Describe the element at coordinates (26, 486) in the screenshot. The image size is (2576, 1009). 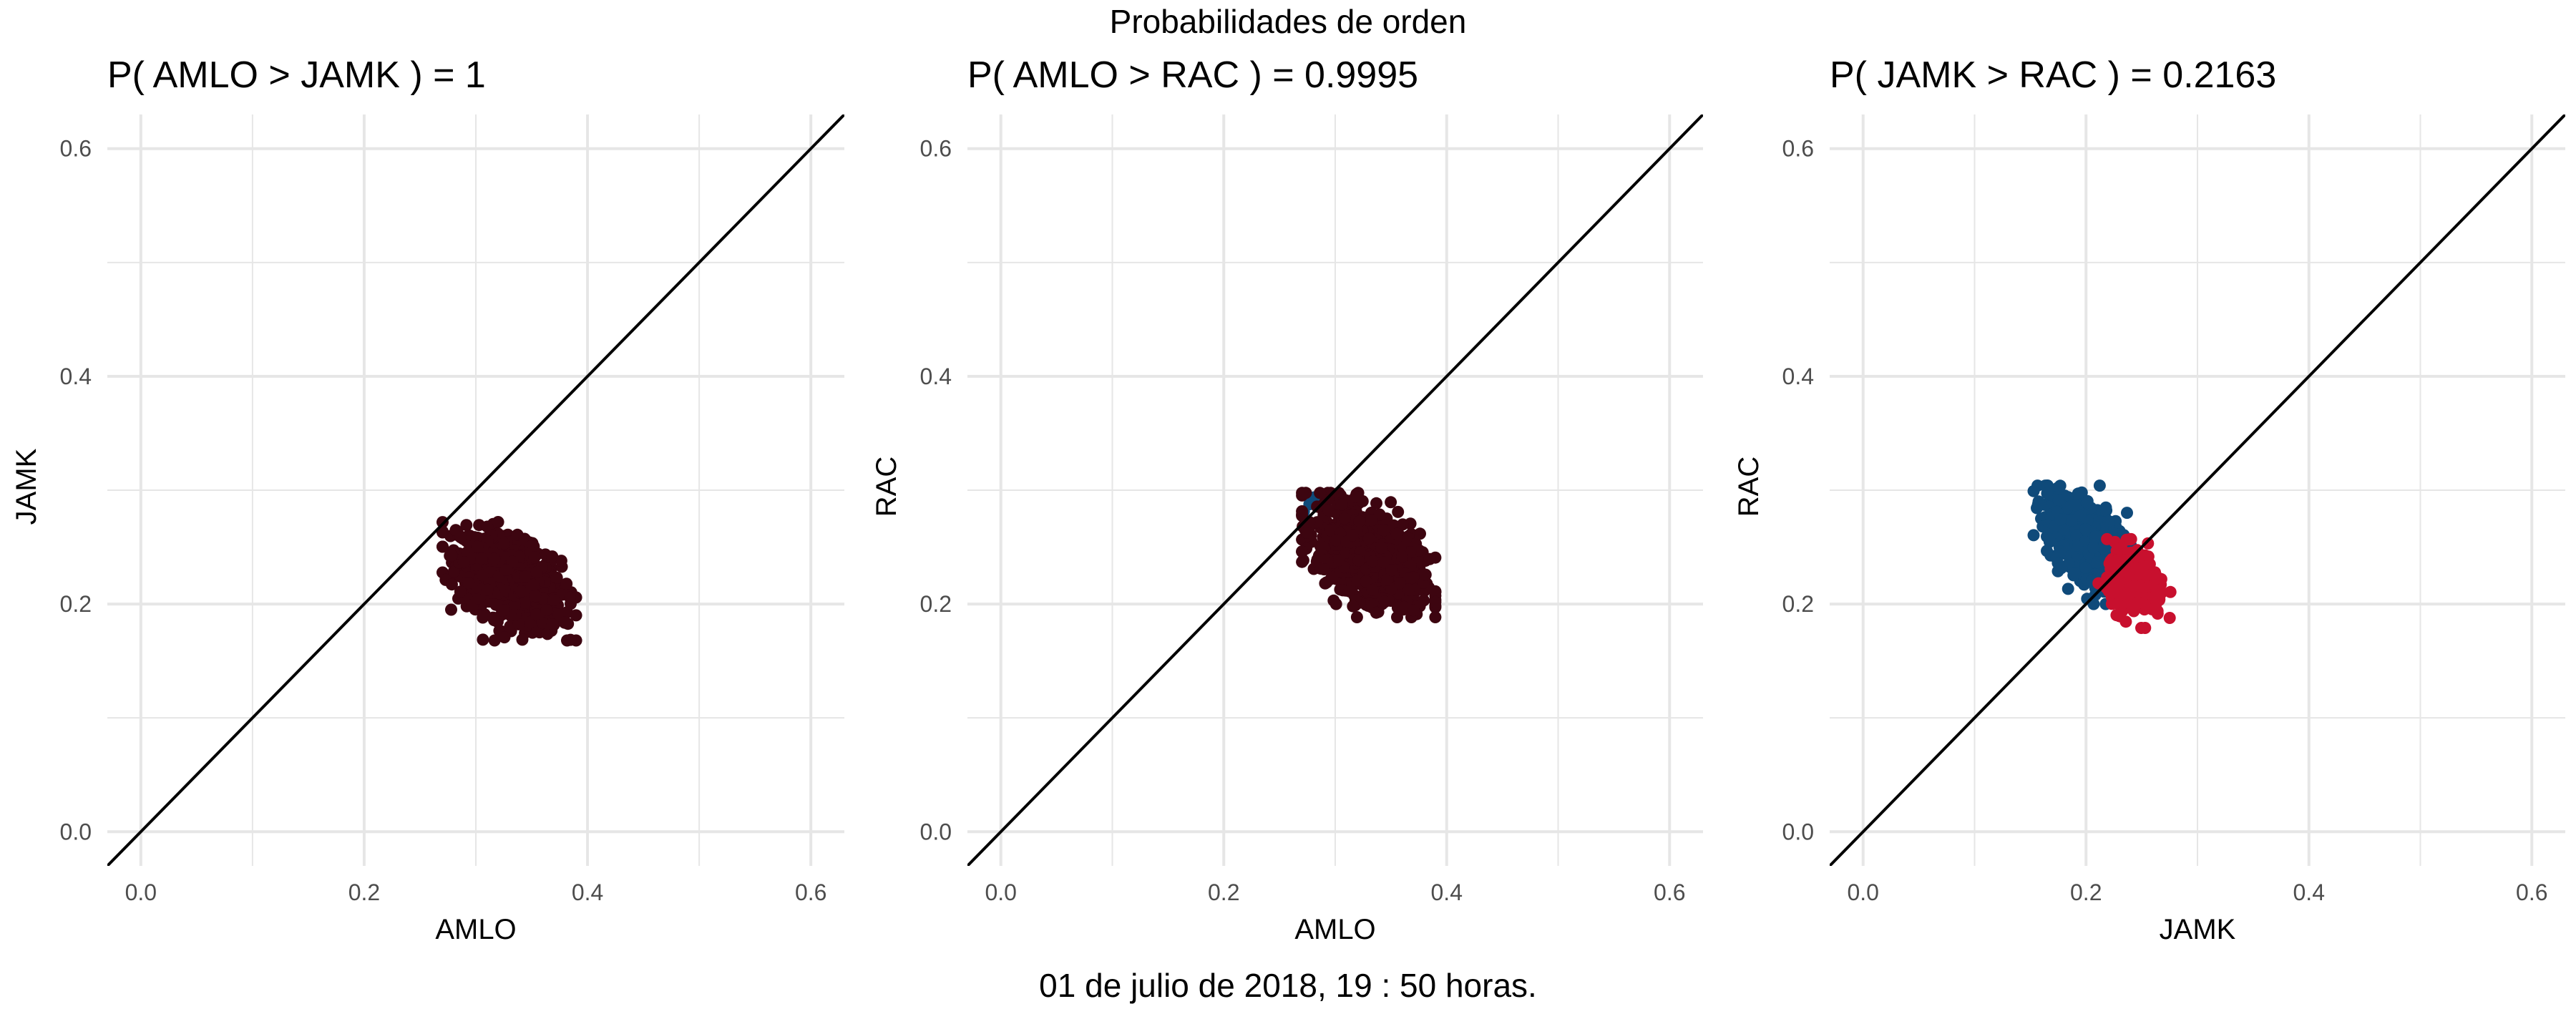
I see `y-axis-label: JAMK` at that location.